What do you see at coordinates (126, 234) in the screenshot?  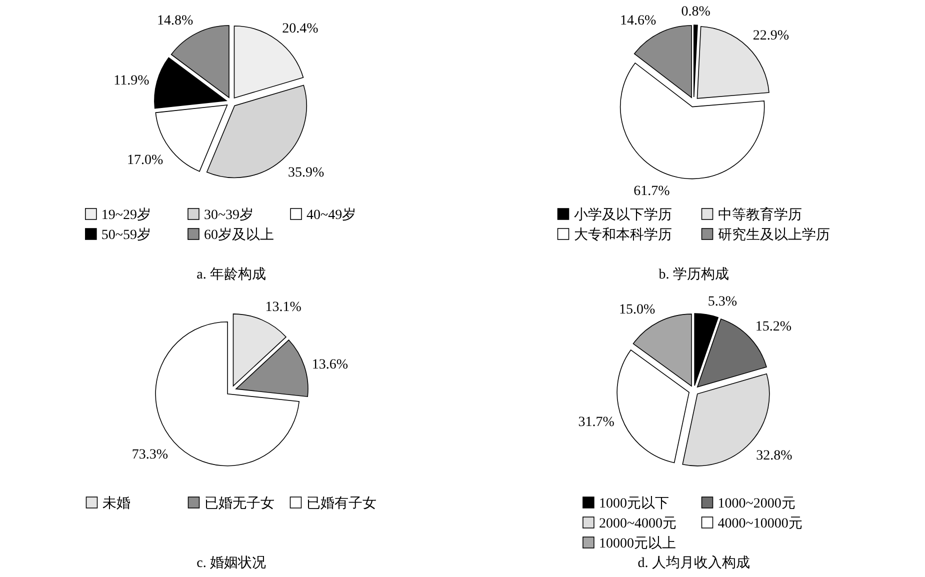 I see `legend-label: 50~59岁` at bounding box center [126, 234].